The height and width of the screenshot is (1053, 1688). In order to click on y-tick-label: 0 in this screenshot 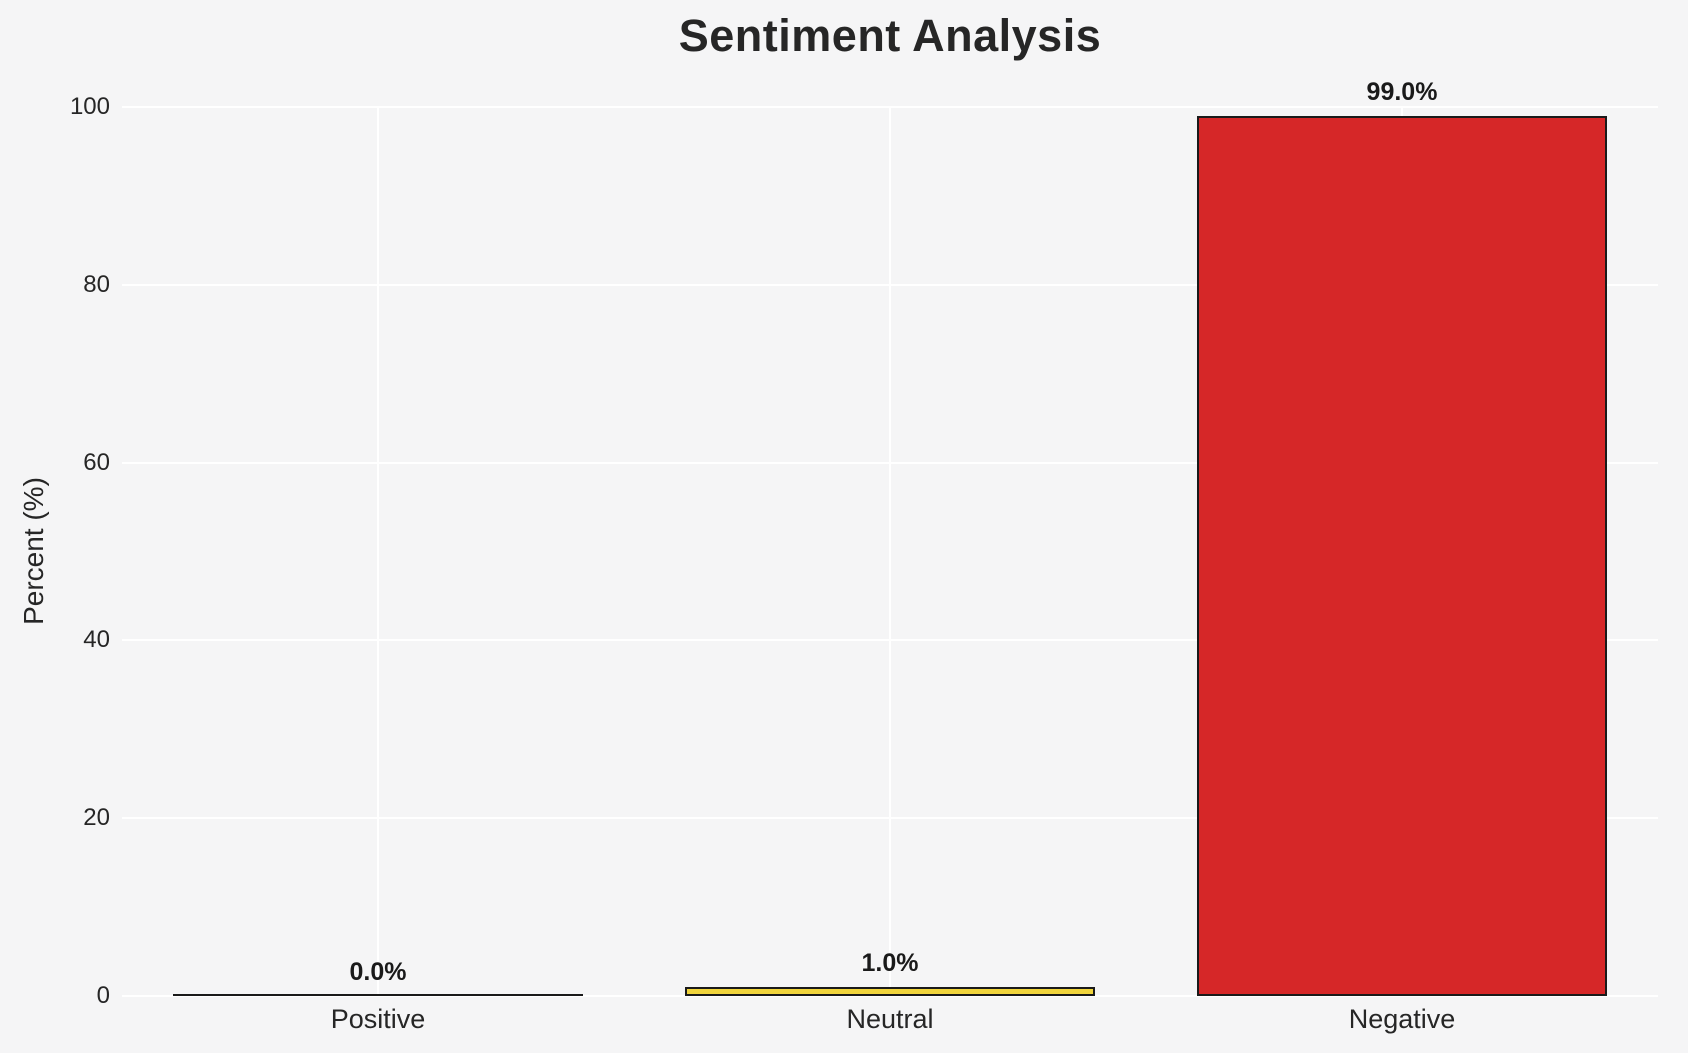, I will do `click(103, 995)`.